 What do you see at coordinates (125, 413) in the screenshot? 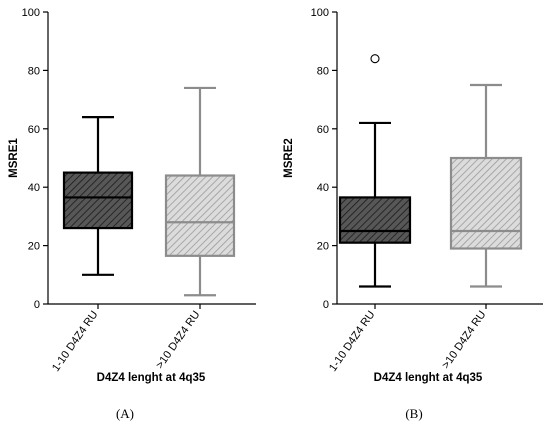
I see `panel-label: (A)` at bounding box center [125, 413].